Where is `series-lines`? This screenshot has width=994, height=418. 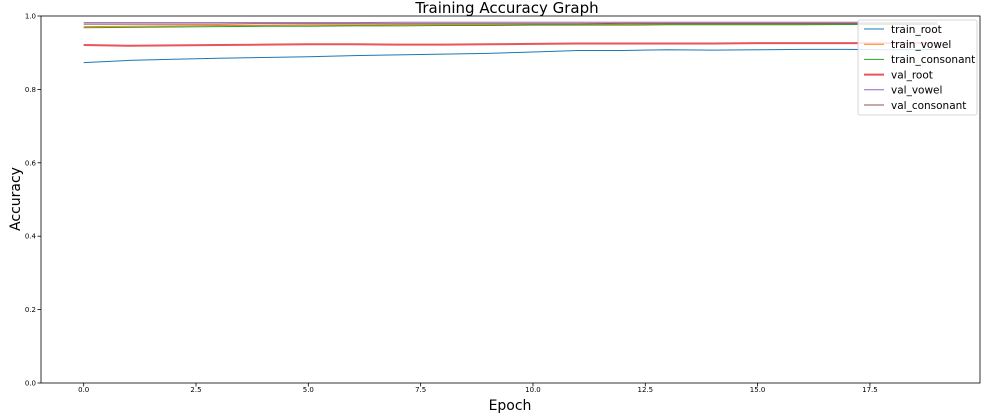 series-lines is located at coordinates (510, 42).